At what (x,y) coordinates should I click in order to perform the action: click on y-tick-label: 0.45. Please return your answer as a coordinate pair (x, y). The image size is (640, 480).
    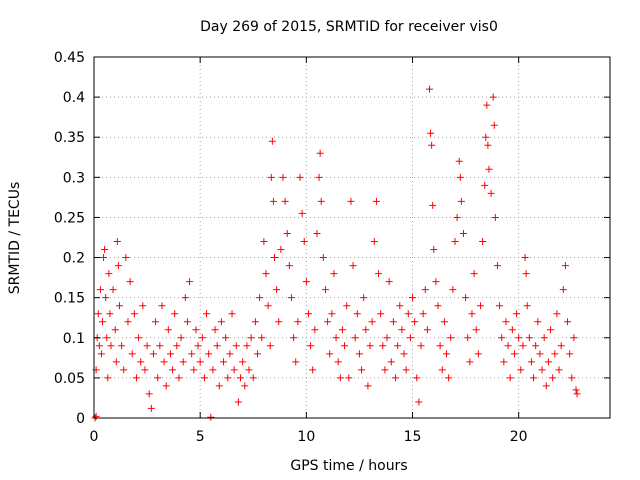
    Looking at the image, I should click on (69, 58).